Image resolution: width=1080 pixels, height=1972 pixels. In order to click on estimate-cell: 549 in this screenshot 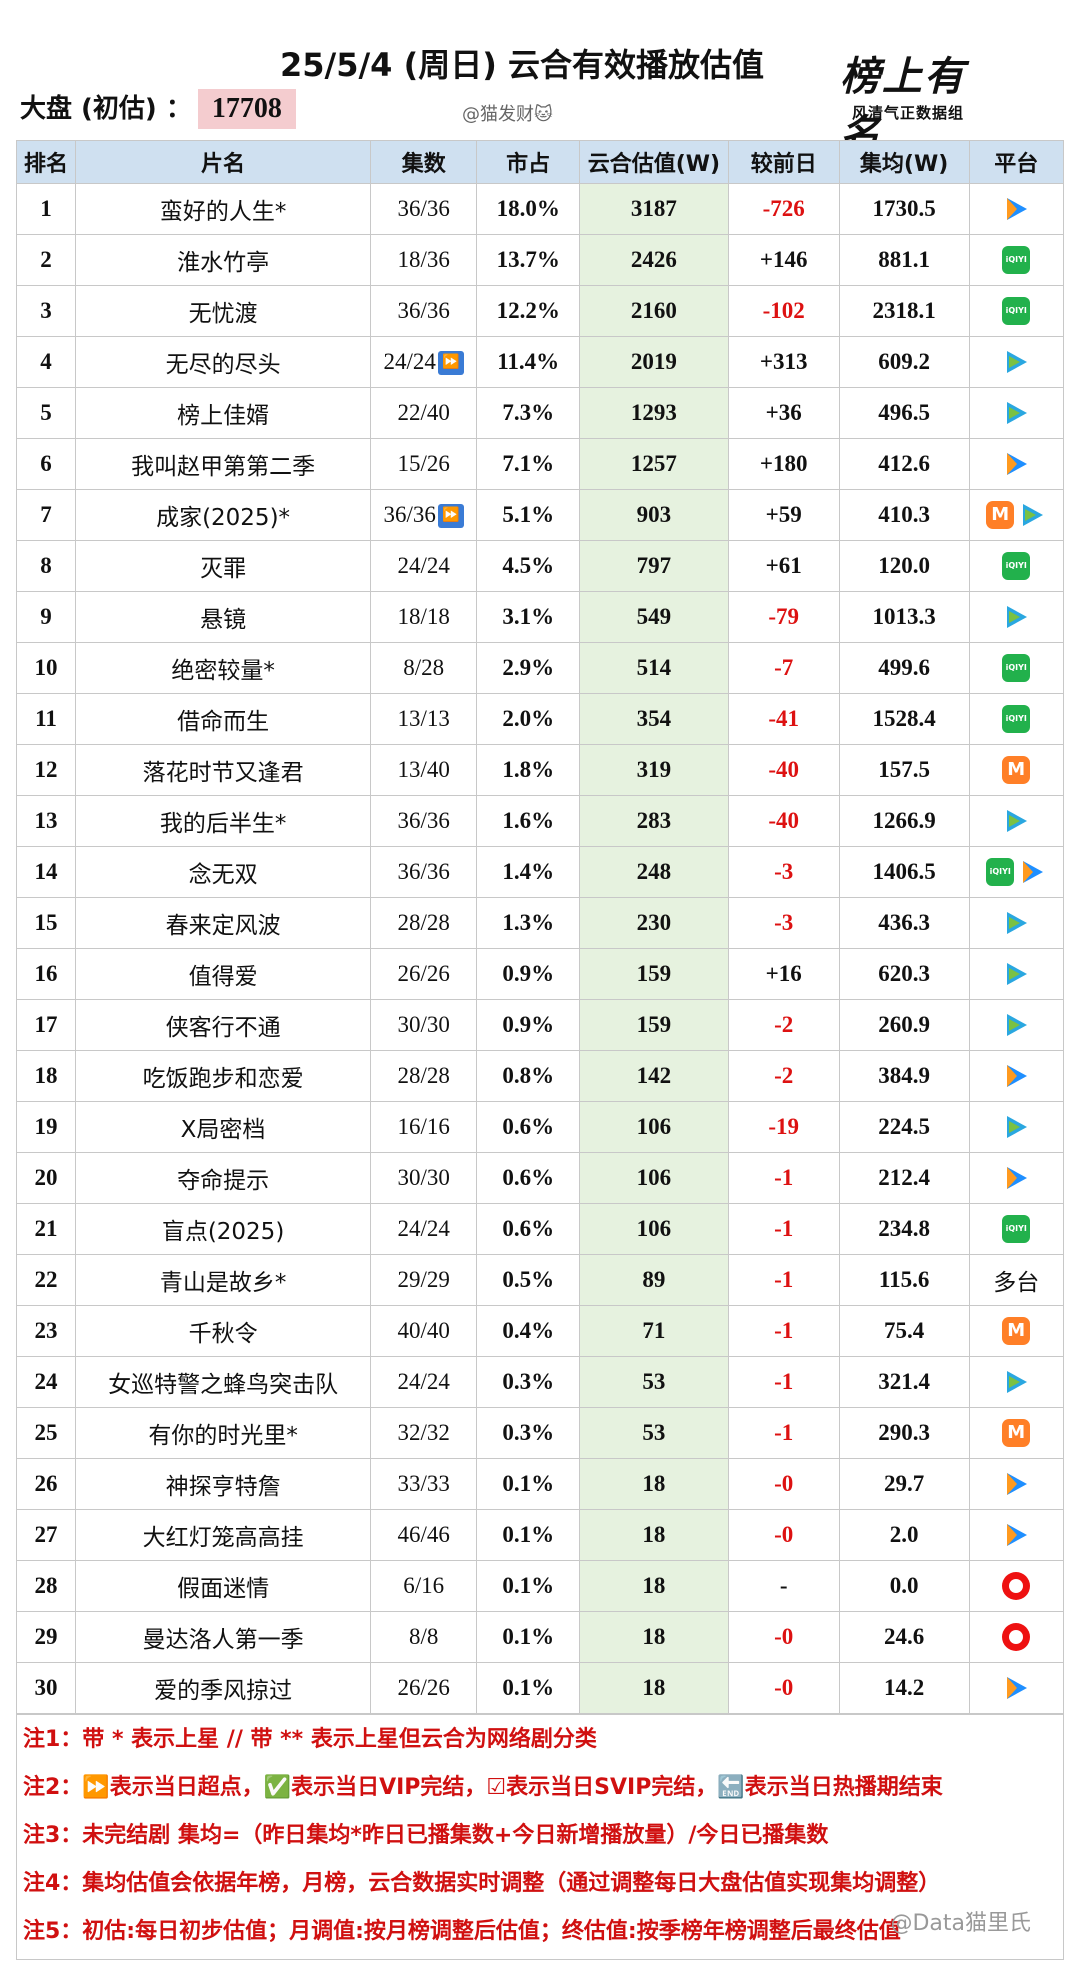, I will do `click(654, 617)`.